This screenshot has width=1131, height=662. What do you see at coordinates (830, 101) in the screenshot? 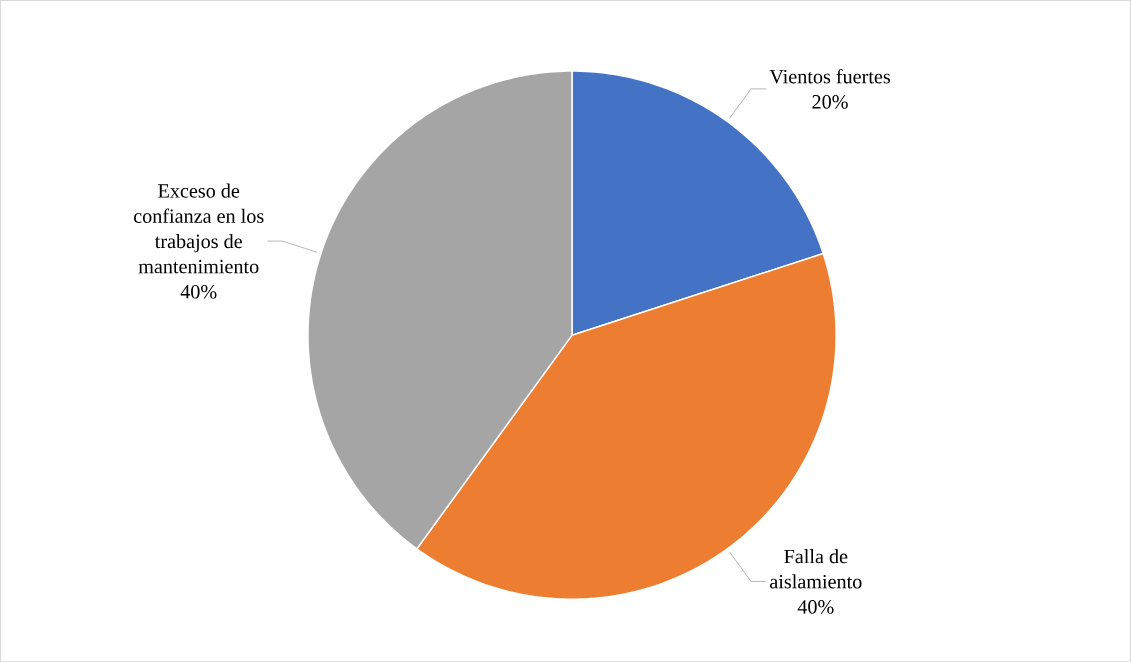
I see `data-label: 20%` at bounding box center [830, 101].